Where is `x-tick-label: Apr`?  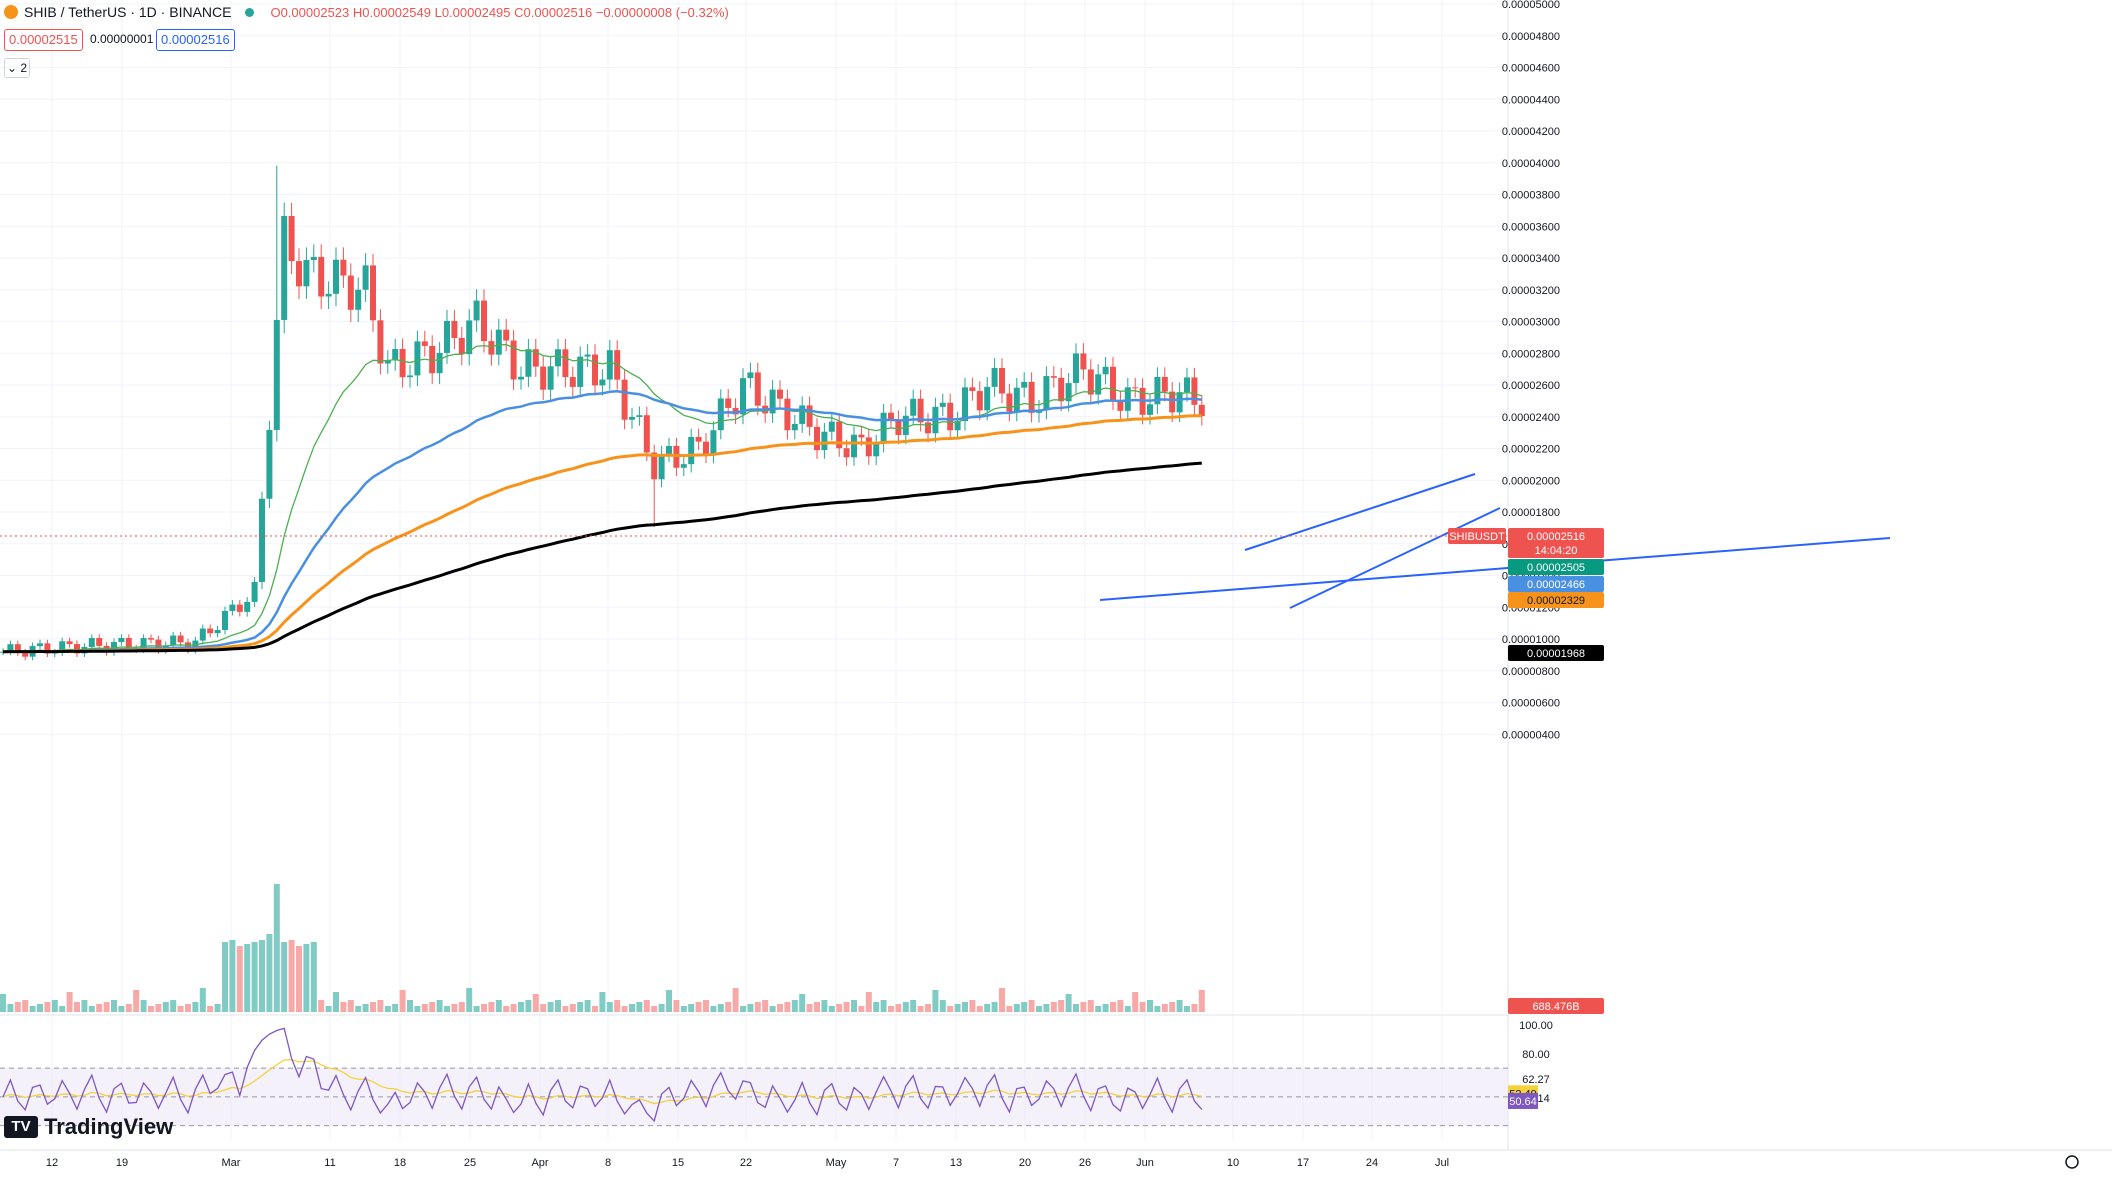
x-tick-label: Apr is located at coordinates (539, 1163).